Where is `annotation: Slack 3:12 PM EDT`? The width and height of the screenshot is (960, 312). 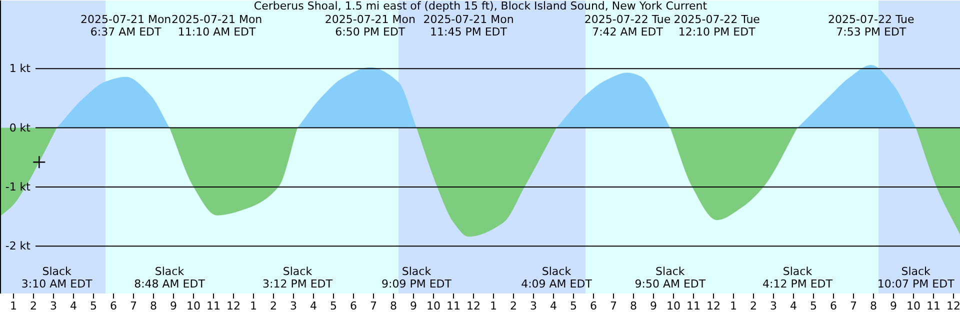 annotation: Slack 3:12 PM EDT is located at coordinates (297, 277).